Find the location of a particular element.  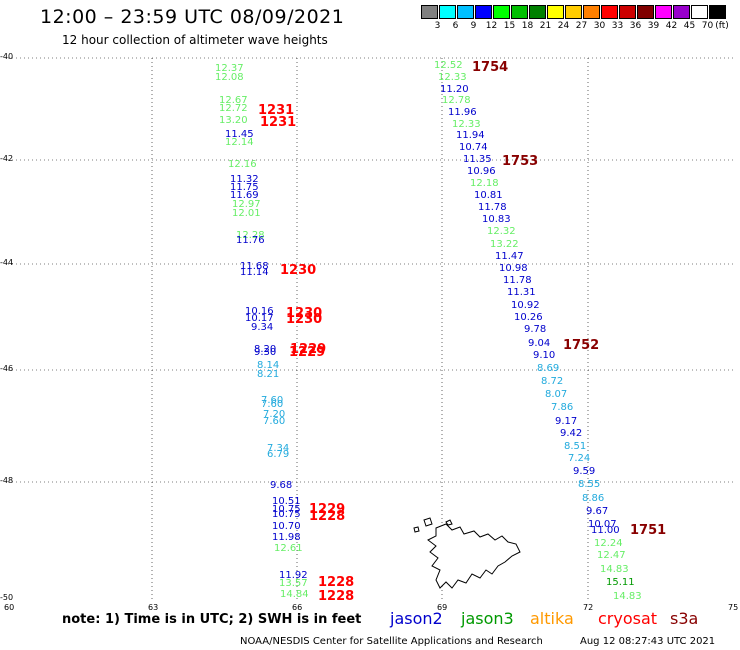

sat-cryosat: cryosat is located at coordinates (628, 618).